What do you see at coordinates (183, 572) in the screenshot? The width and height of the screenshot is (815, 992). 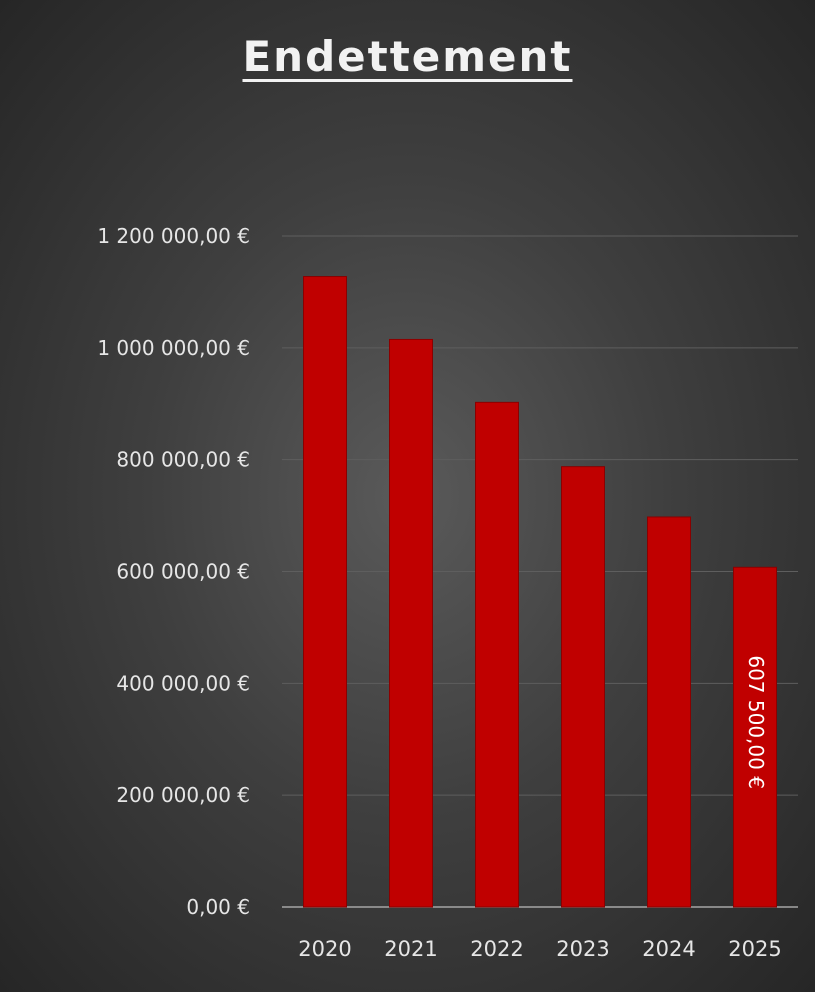 I see `y-tick-label: 600 000,00 €` at bounding box center [183, 572].